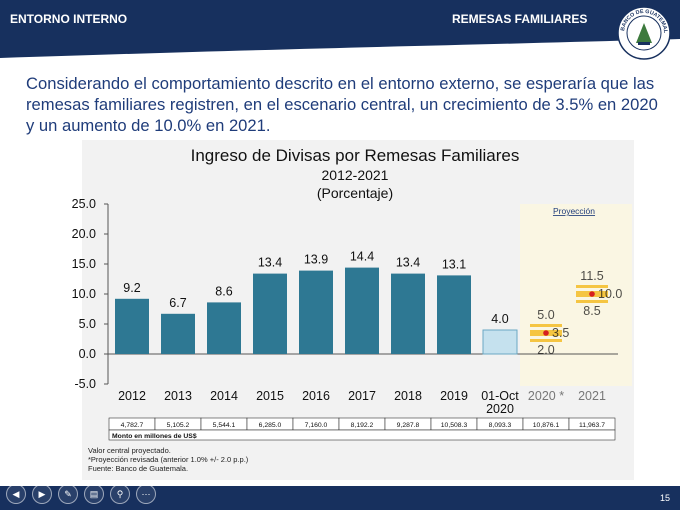  I want to click on x-tick-label: 2019, so click(454, 396).